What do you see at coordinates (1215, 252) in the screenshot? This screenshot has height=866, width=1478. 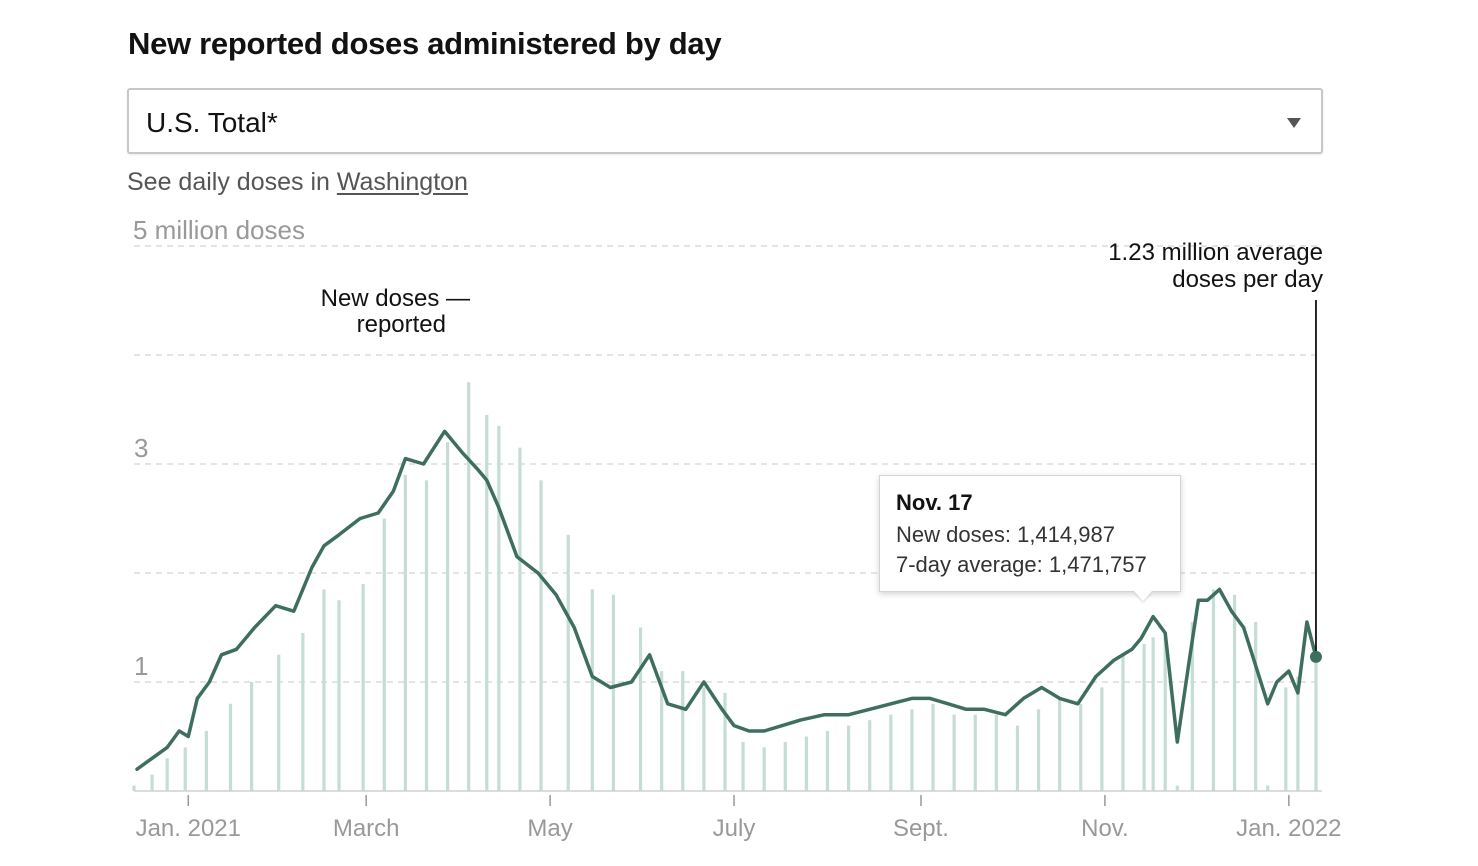 I see `average-annotation-line1: 1.23 million average` at bounding box center [1215, 252].